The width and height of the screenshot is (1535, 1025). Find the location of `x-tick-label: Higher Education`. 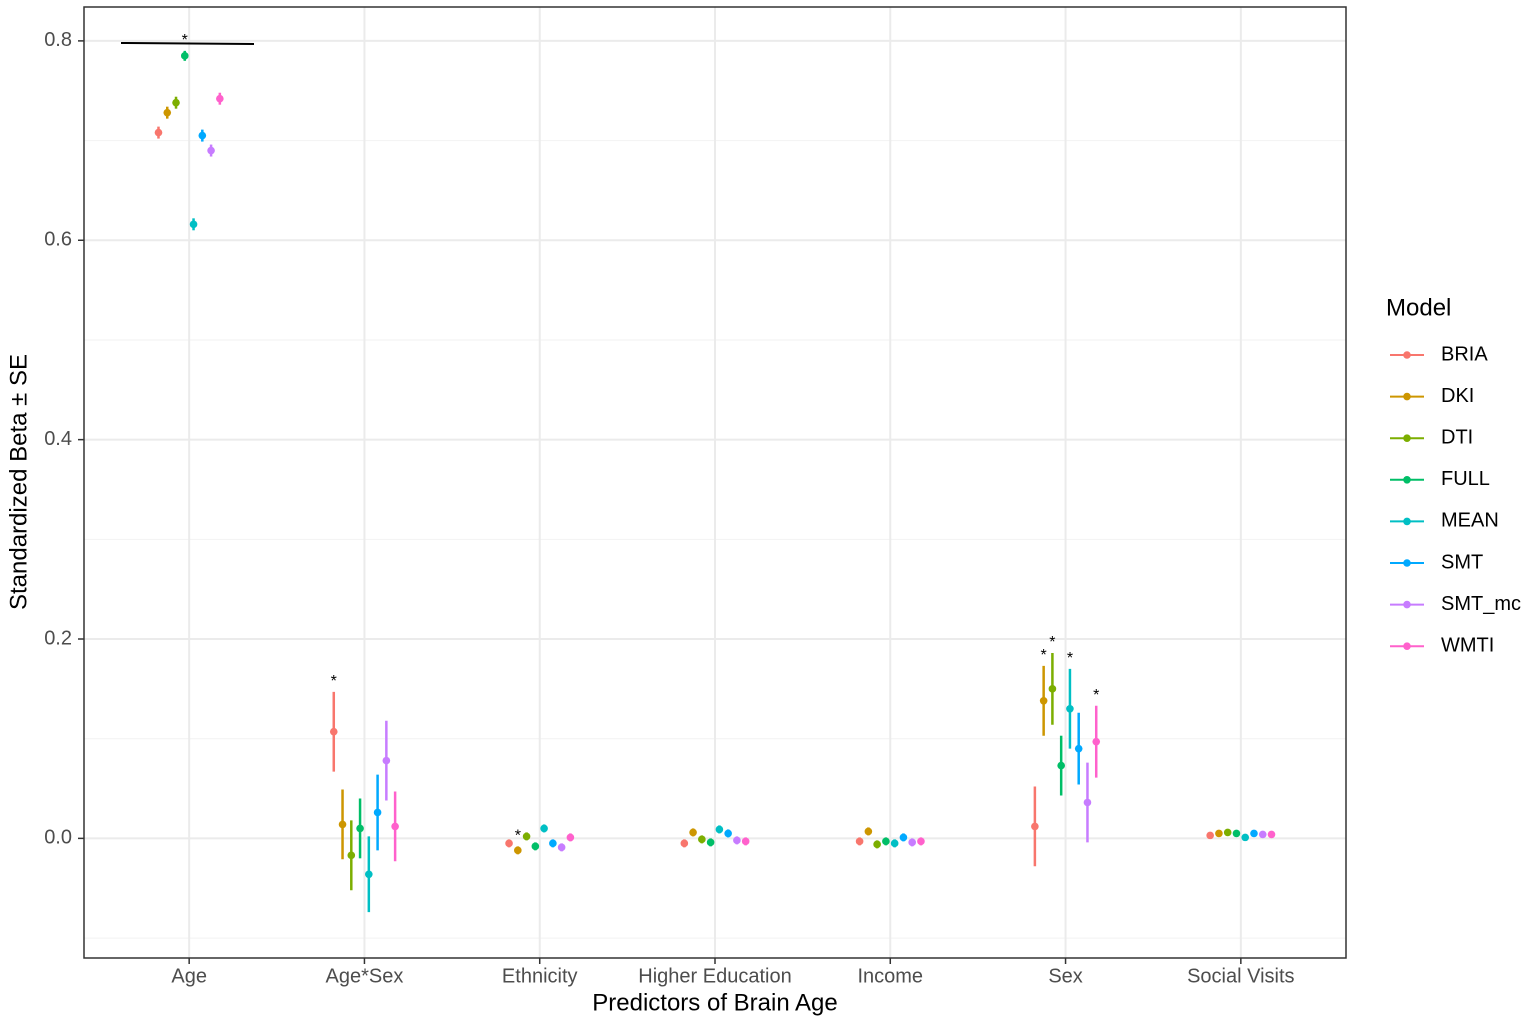

x-tick-label: Higher Education is located at coordinates (714, 976).